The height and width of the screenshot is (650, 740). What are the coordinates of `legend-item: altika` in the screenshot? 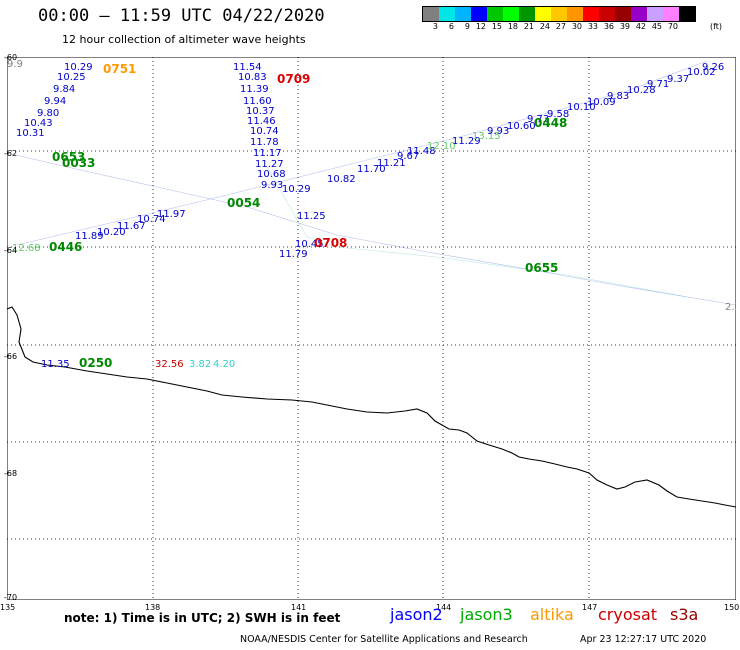 It's located at (552, 614).